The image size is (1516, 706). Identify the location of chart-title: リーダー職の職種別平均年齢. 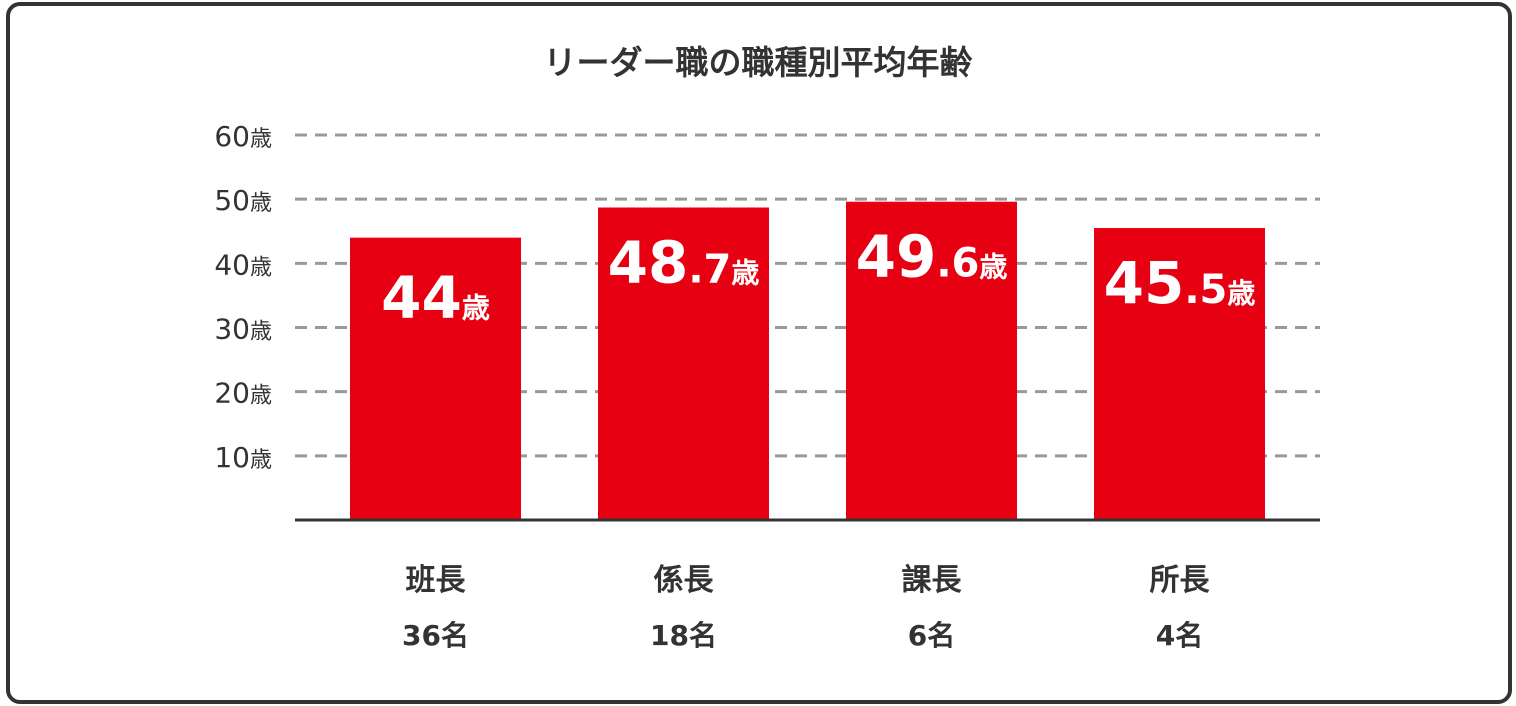
(758, 62).